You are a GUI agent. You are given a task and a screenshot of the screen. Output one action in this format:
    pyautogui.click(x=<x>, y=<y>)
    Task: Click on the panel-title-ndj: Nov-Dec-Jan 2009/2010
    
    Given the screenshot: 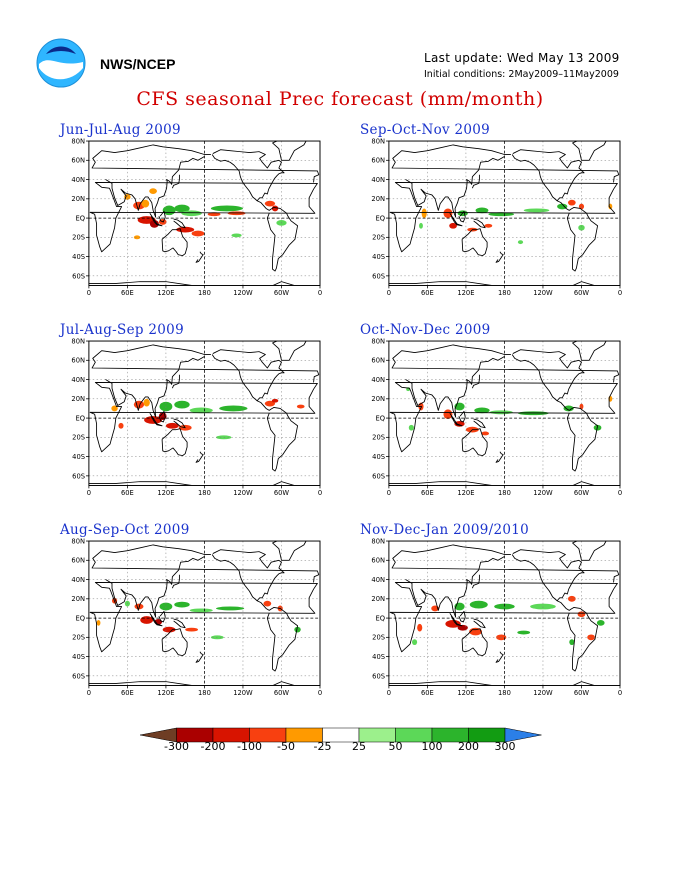 What is the action you would take?
    pyautogui.click(x=445, y=530)
    